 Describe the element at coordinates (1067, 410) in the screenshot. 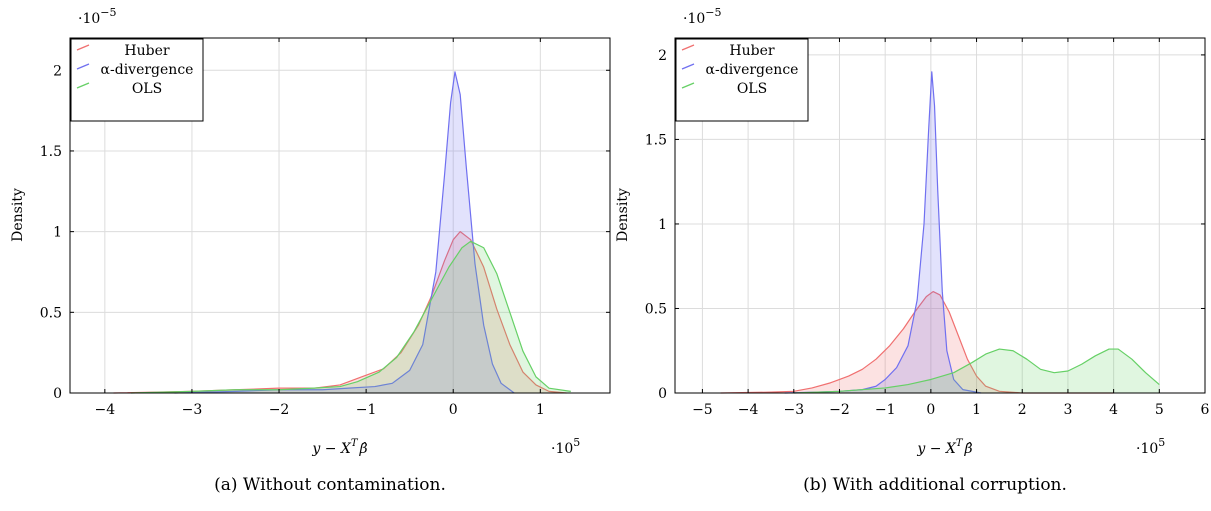

I see `x-tick-label: 3` at that location.